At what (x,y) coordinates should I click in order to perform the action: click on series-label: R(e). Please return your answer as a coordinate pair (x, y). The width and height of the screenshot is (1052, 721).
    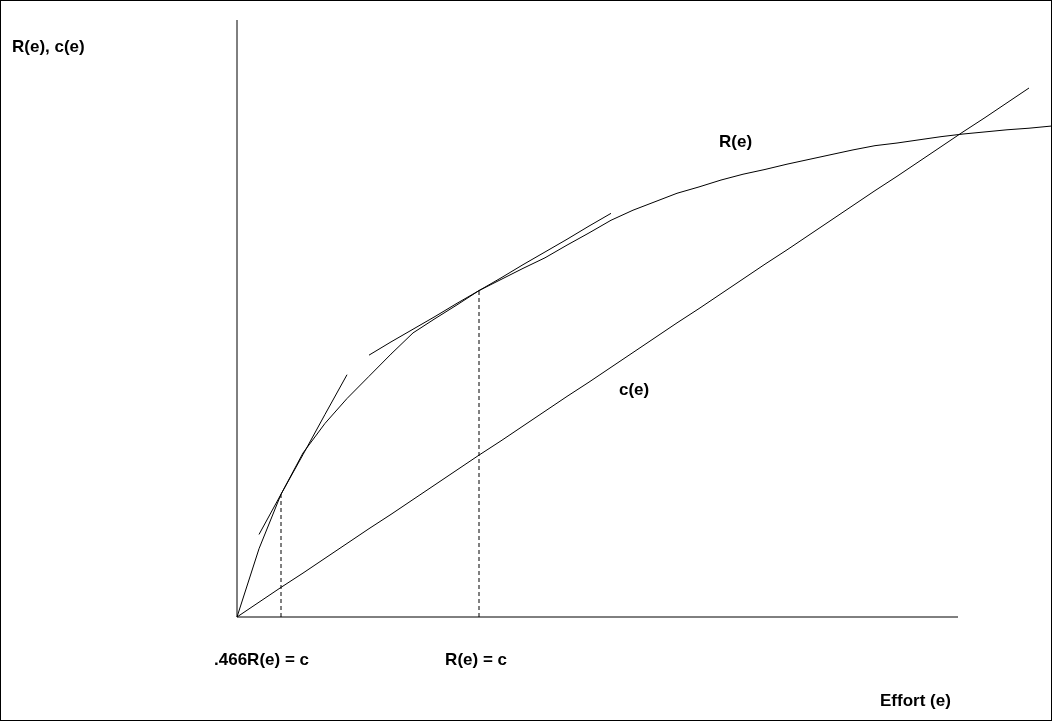
    Looking at the image, I should click on (736, 141).